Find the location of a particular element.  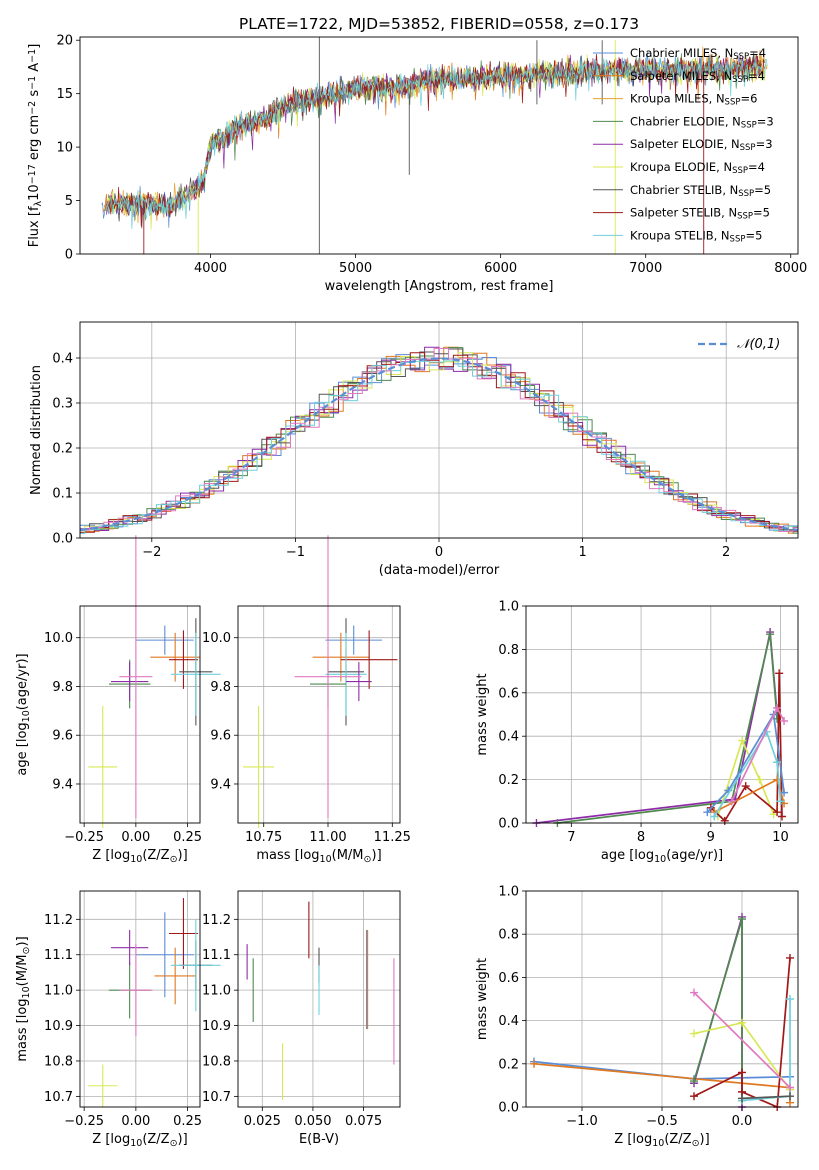

x-tick-label: 10 is located at coordinates (780, 837).